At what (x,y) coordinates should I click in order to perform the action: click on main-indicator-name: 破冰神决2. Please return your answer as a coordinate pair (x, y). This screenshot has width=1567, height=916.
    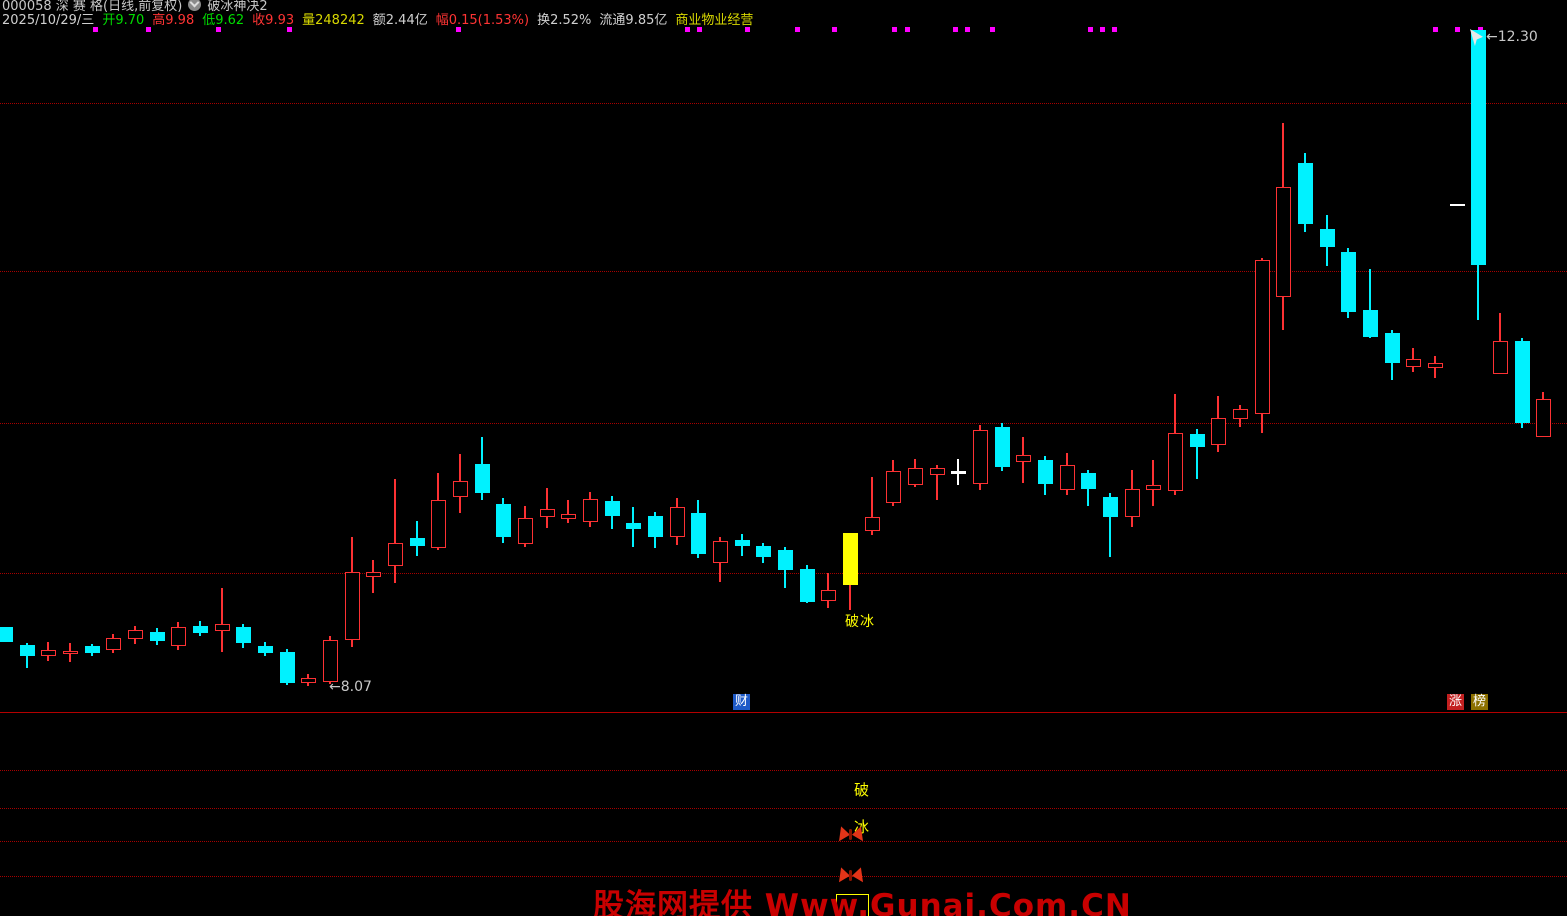
    Looking at the image, I should click on (237, 7).